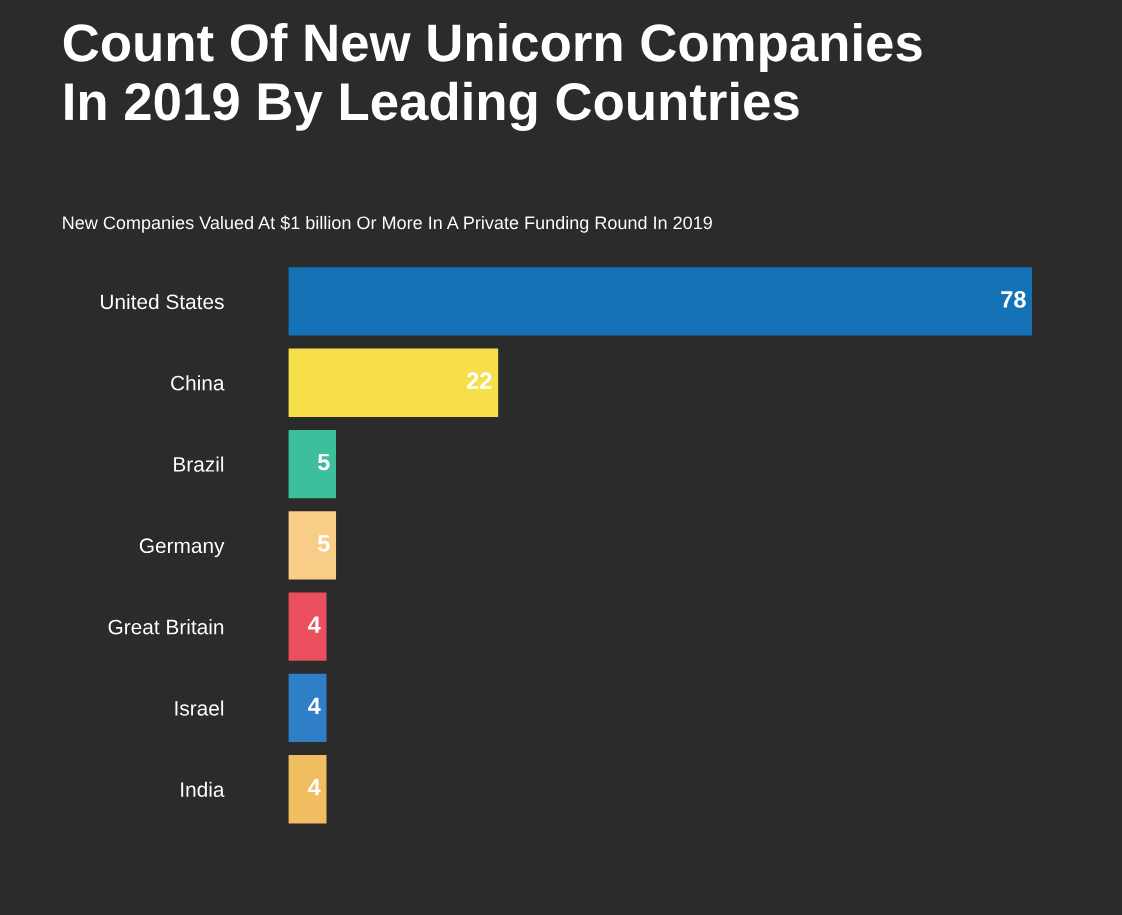 The image size is (1122, 915). I want to click on chart-subtitle: New Companies Valued At $1 billion Or More In A Private Funding Round In 2019, so click(387, 224).